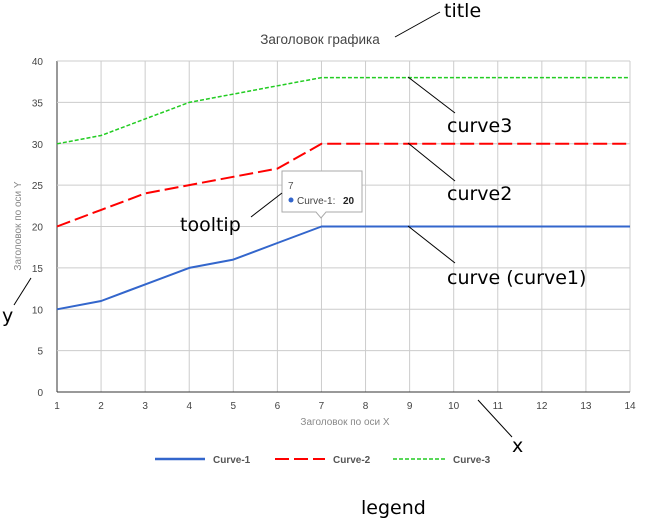  What do you see at coordinates (320, 39) in the screenshot?
I see `chart-title: Заголовок графика` at bounding box center [320, 39].